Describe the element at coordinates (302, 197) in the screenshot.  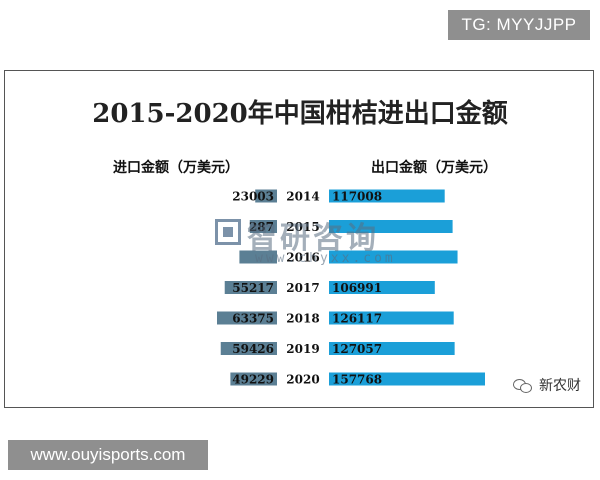
I see `year-label-2014: 2014` at that location.